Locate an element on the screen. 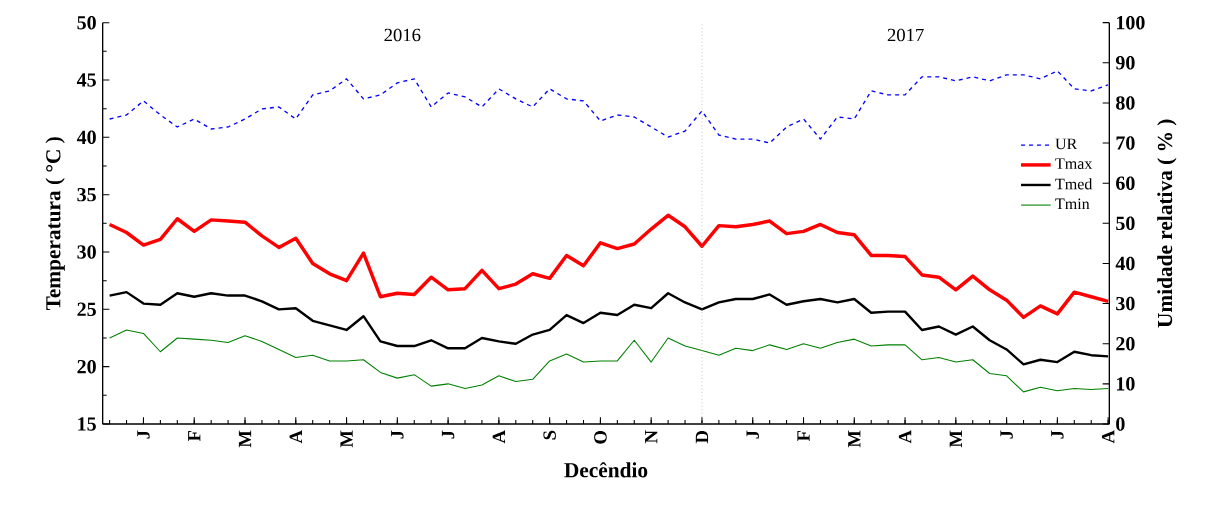  annotation: 2016 is located at coordinates (402, 35).